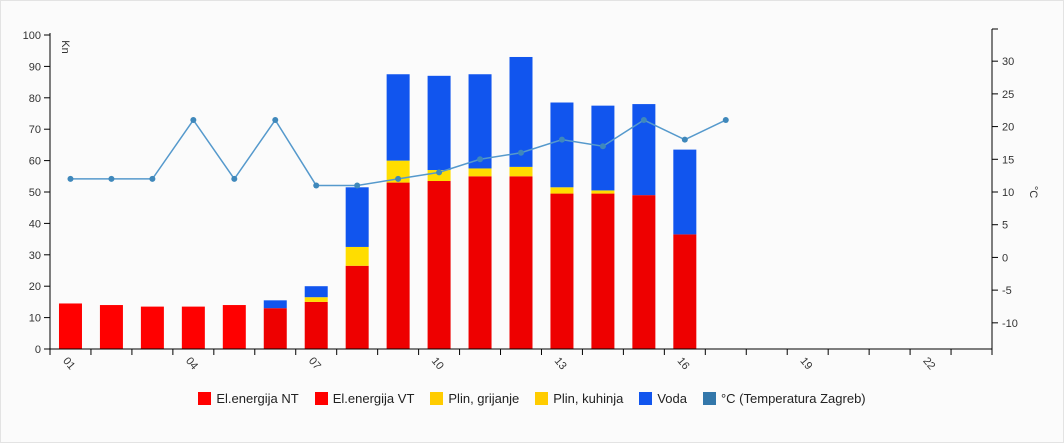 The height and width of the screenshot is (443, 1064). What do you see at coordinates (257, 398) in the screenshot?
I see `legend-label: El.energija NT` at bounding box center [257, 398].